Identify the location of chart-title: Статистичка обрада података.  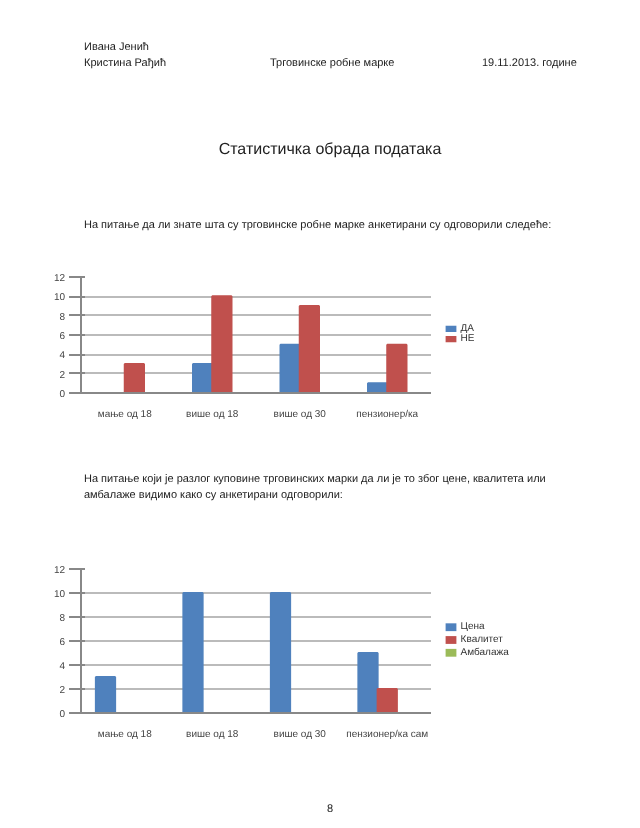
(330, 149).